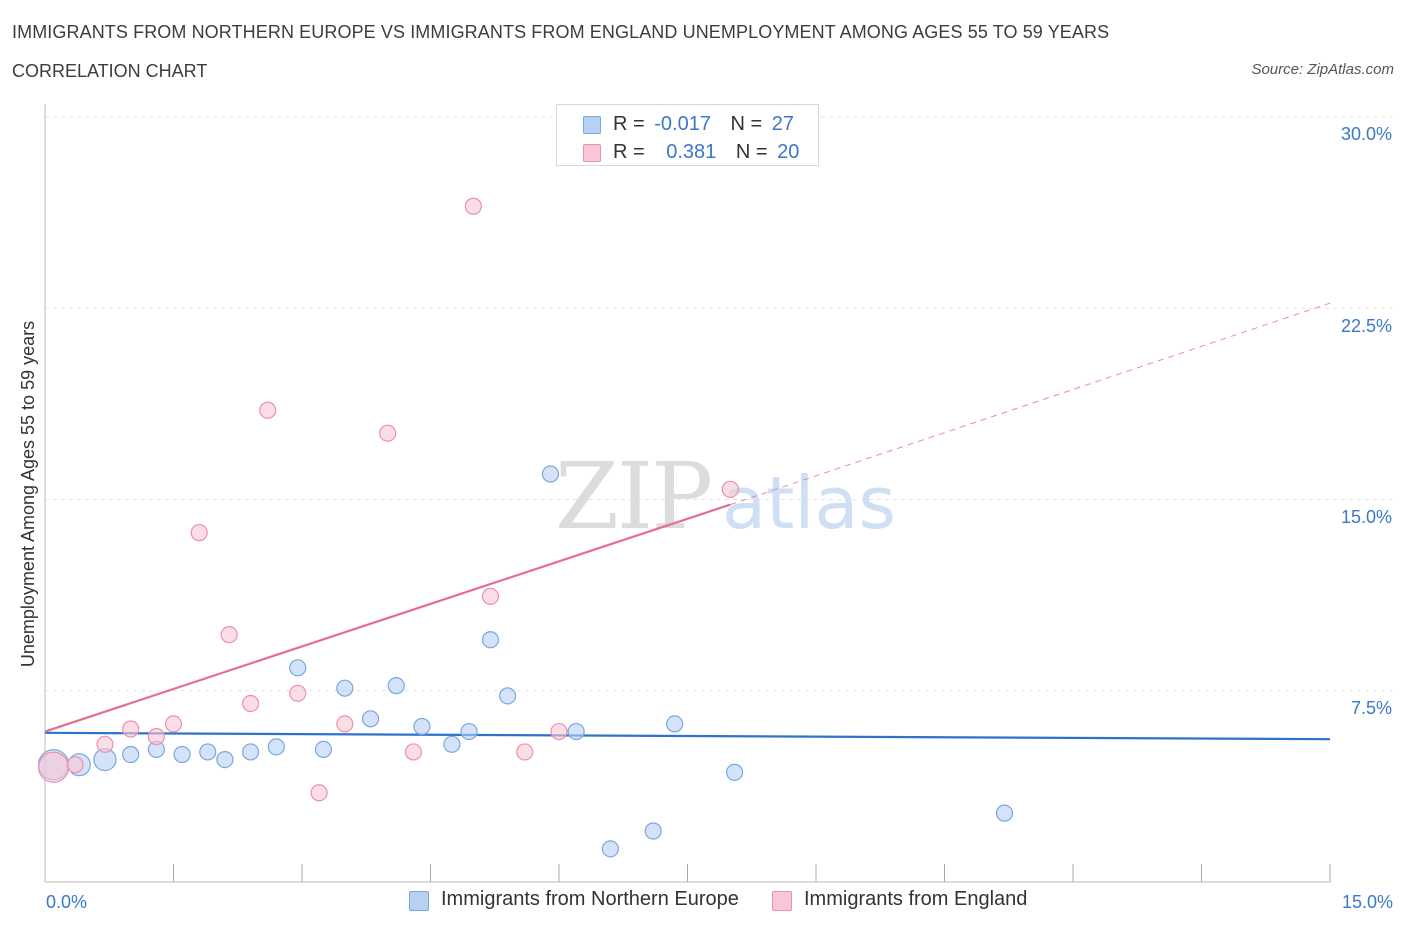 This screenshot has width=1406, height=930. Describe the element at coordinates (1322, 69) in the screenshot. I see `chart-source: Source: ZipAtlas.com` at that location.